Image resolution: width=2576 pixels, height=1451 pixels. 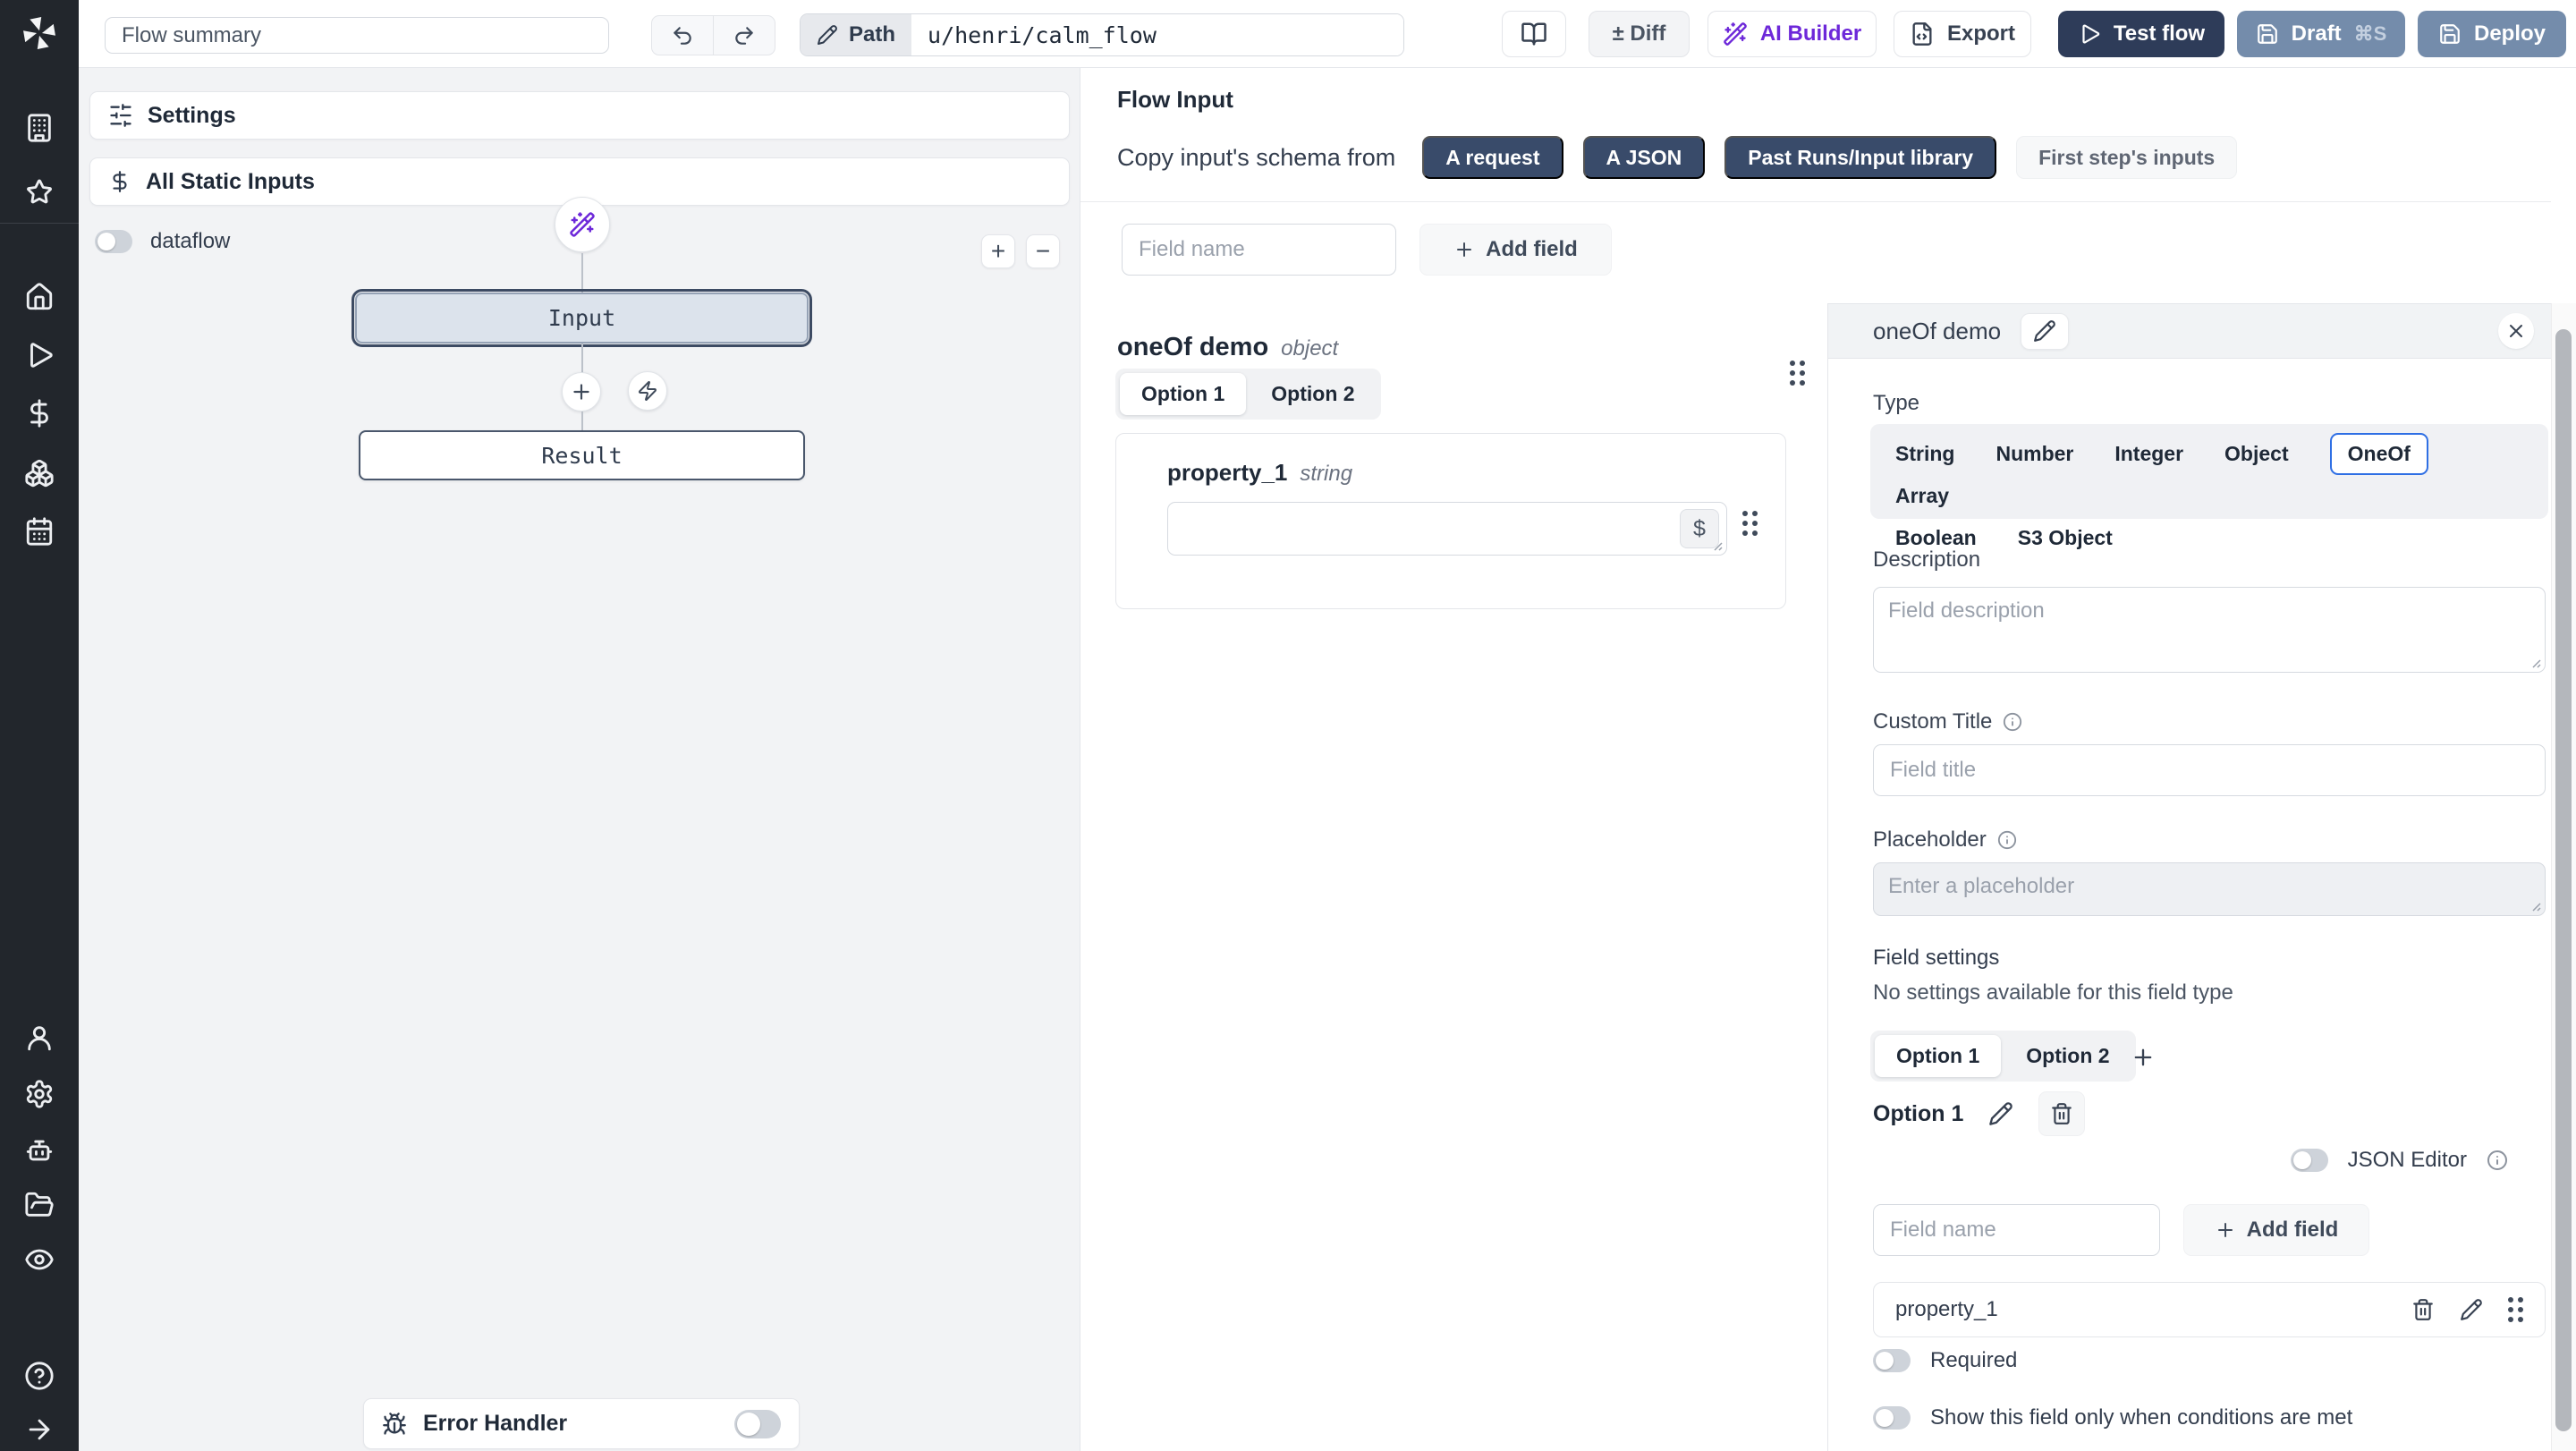 What do you see at coordinates (39, 1205) in the screenshot?
I see `folders-icon` at bounding box center [39, 1205].